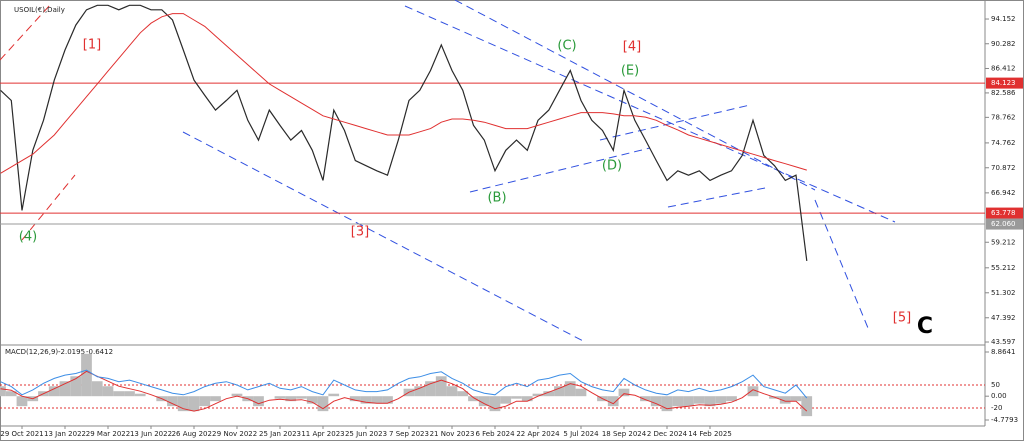  What do you see at coordinates (38, 122) in the screenshot?
I see `channel-lines` at bounding box center [38, 122].